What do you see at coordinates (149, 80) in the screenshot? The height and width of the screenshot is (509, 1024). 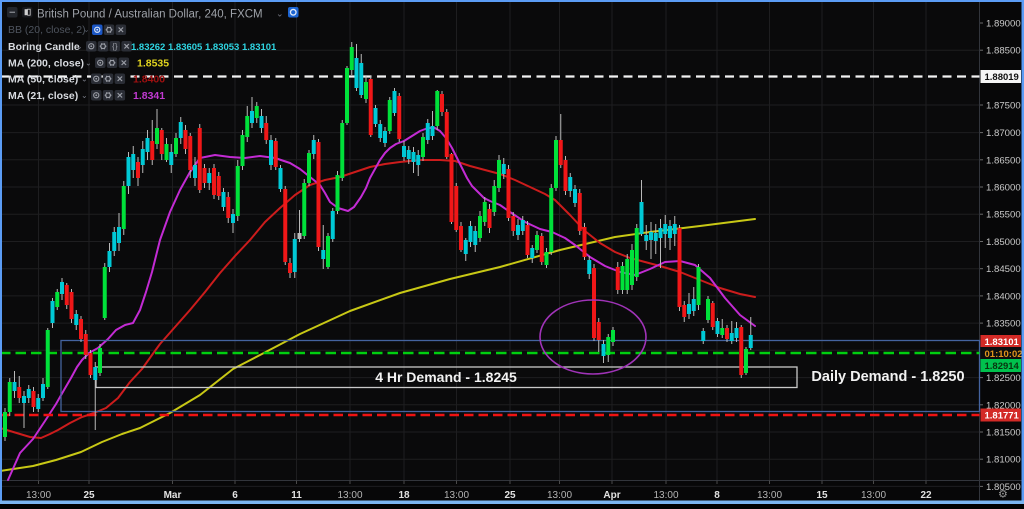 I see `svg-text: 1.8400` at bounding box center [149, 80].